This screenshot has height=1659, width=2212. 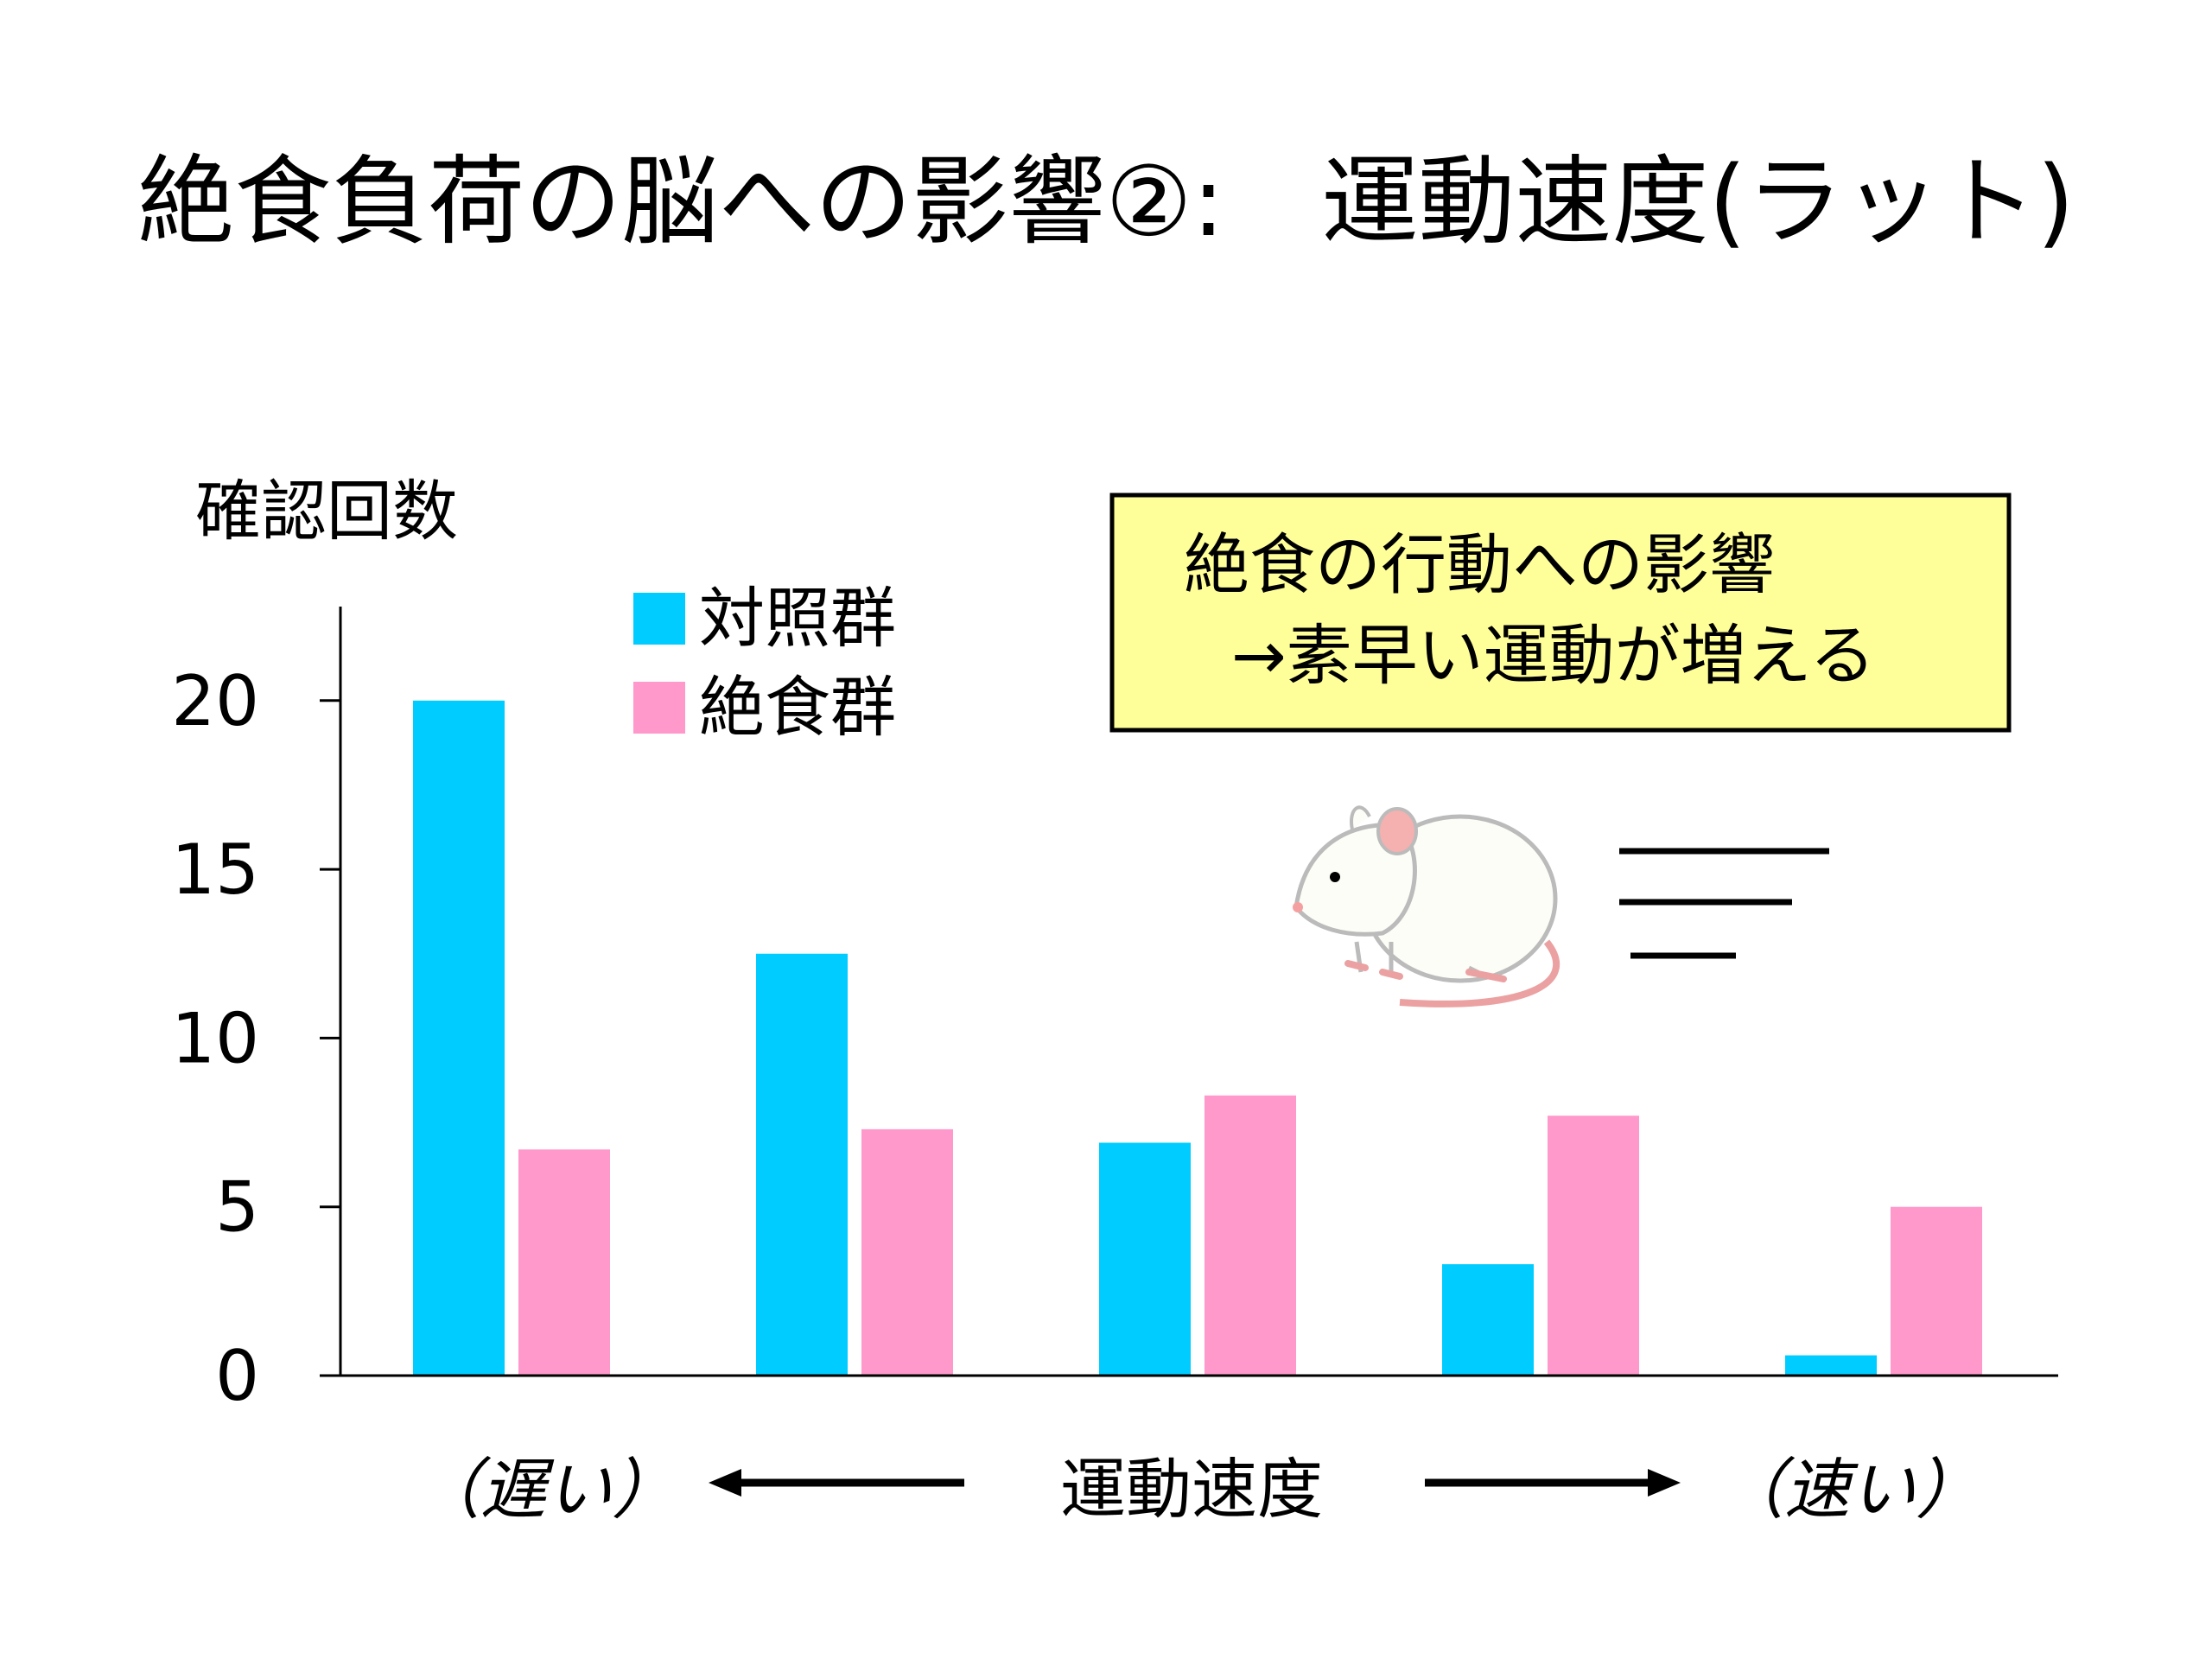 I want to click on legend-swatch-control, so click(x=659, y=619).